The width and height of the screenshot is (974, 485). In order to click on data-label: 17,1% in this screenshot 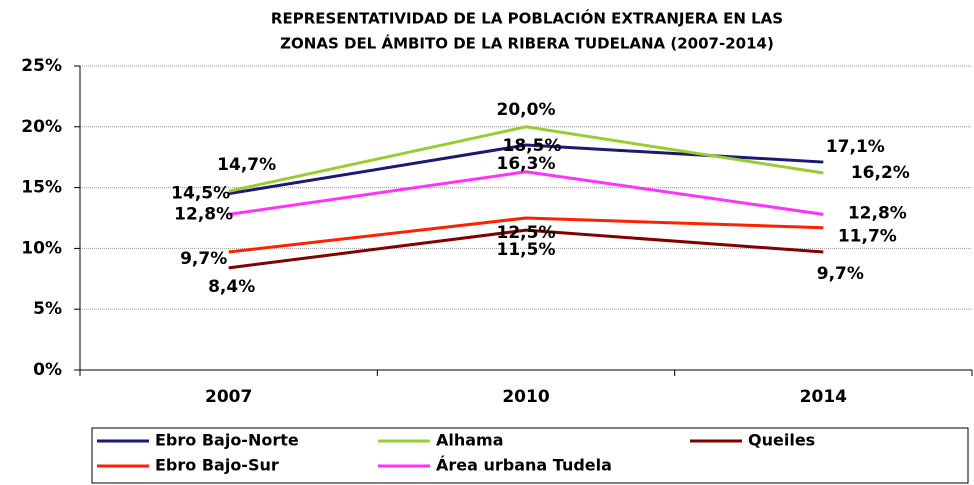, I will do `click(855, 147)`.